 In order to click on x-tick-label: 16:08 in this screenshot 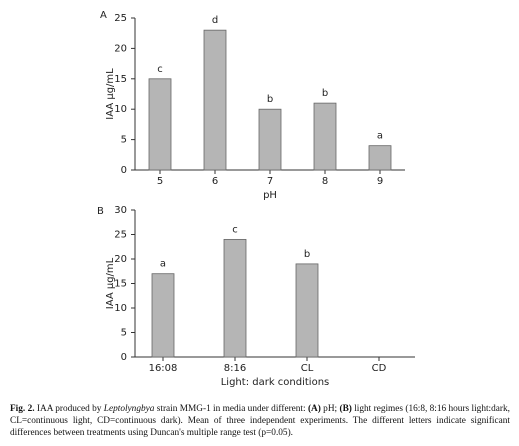, I will do `click(163, 368)`.